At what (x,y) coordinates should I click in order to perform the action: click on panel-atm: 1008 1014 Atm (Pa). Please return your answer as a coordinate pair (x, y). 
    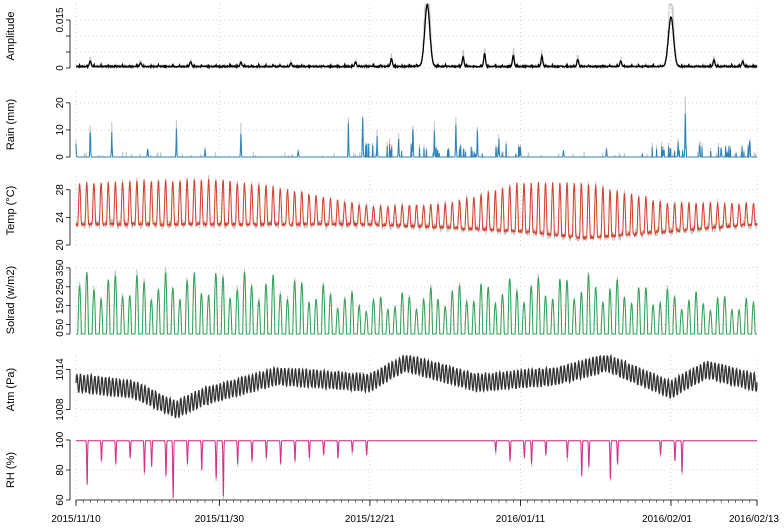
    Looking at the image, I should click on (381, 388).